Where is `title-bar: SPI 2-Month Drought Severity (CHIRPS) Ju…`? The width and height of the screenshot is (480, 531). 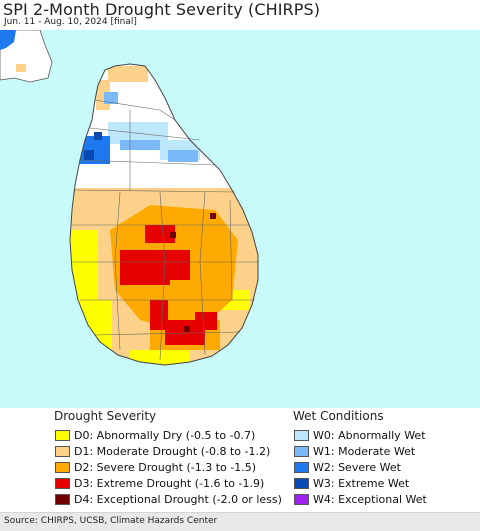 title-bar: SPI 2-Month Drought Severity (CHIRPS) Ju… is located at coordinates (240, 15).